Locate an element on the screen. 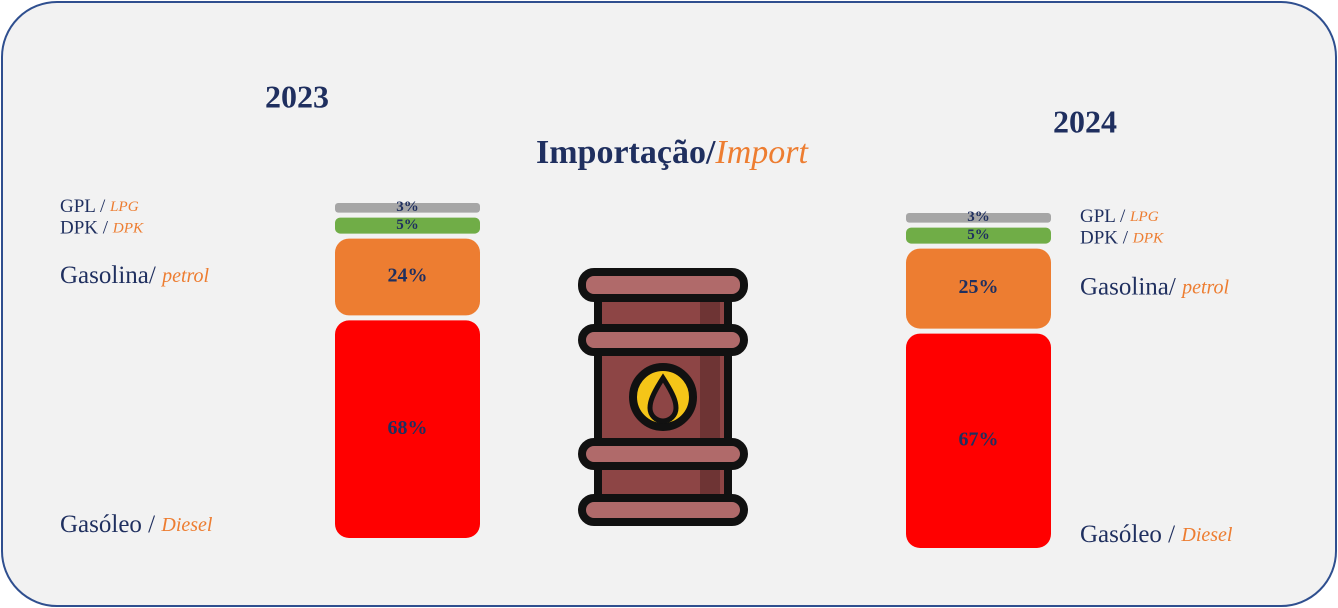  value-label: 67% is located at coordinates (979, 439).